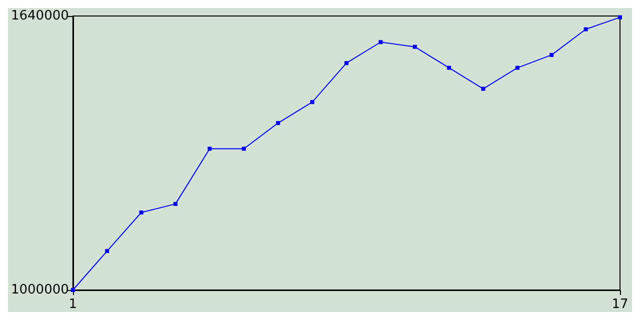 This screenshot has width=640, height=320. What do you see at coordinates (73, 304) in the screenshot?
I see `x-tick-label: 1` at bounding box center [73, 304].